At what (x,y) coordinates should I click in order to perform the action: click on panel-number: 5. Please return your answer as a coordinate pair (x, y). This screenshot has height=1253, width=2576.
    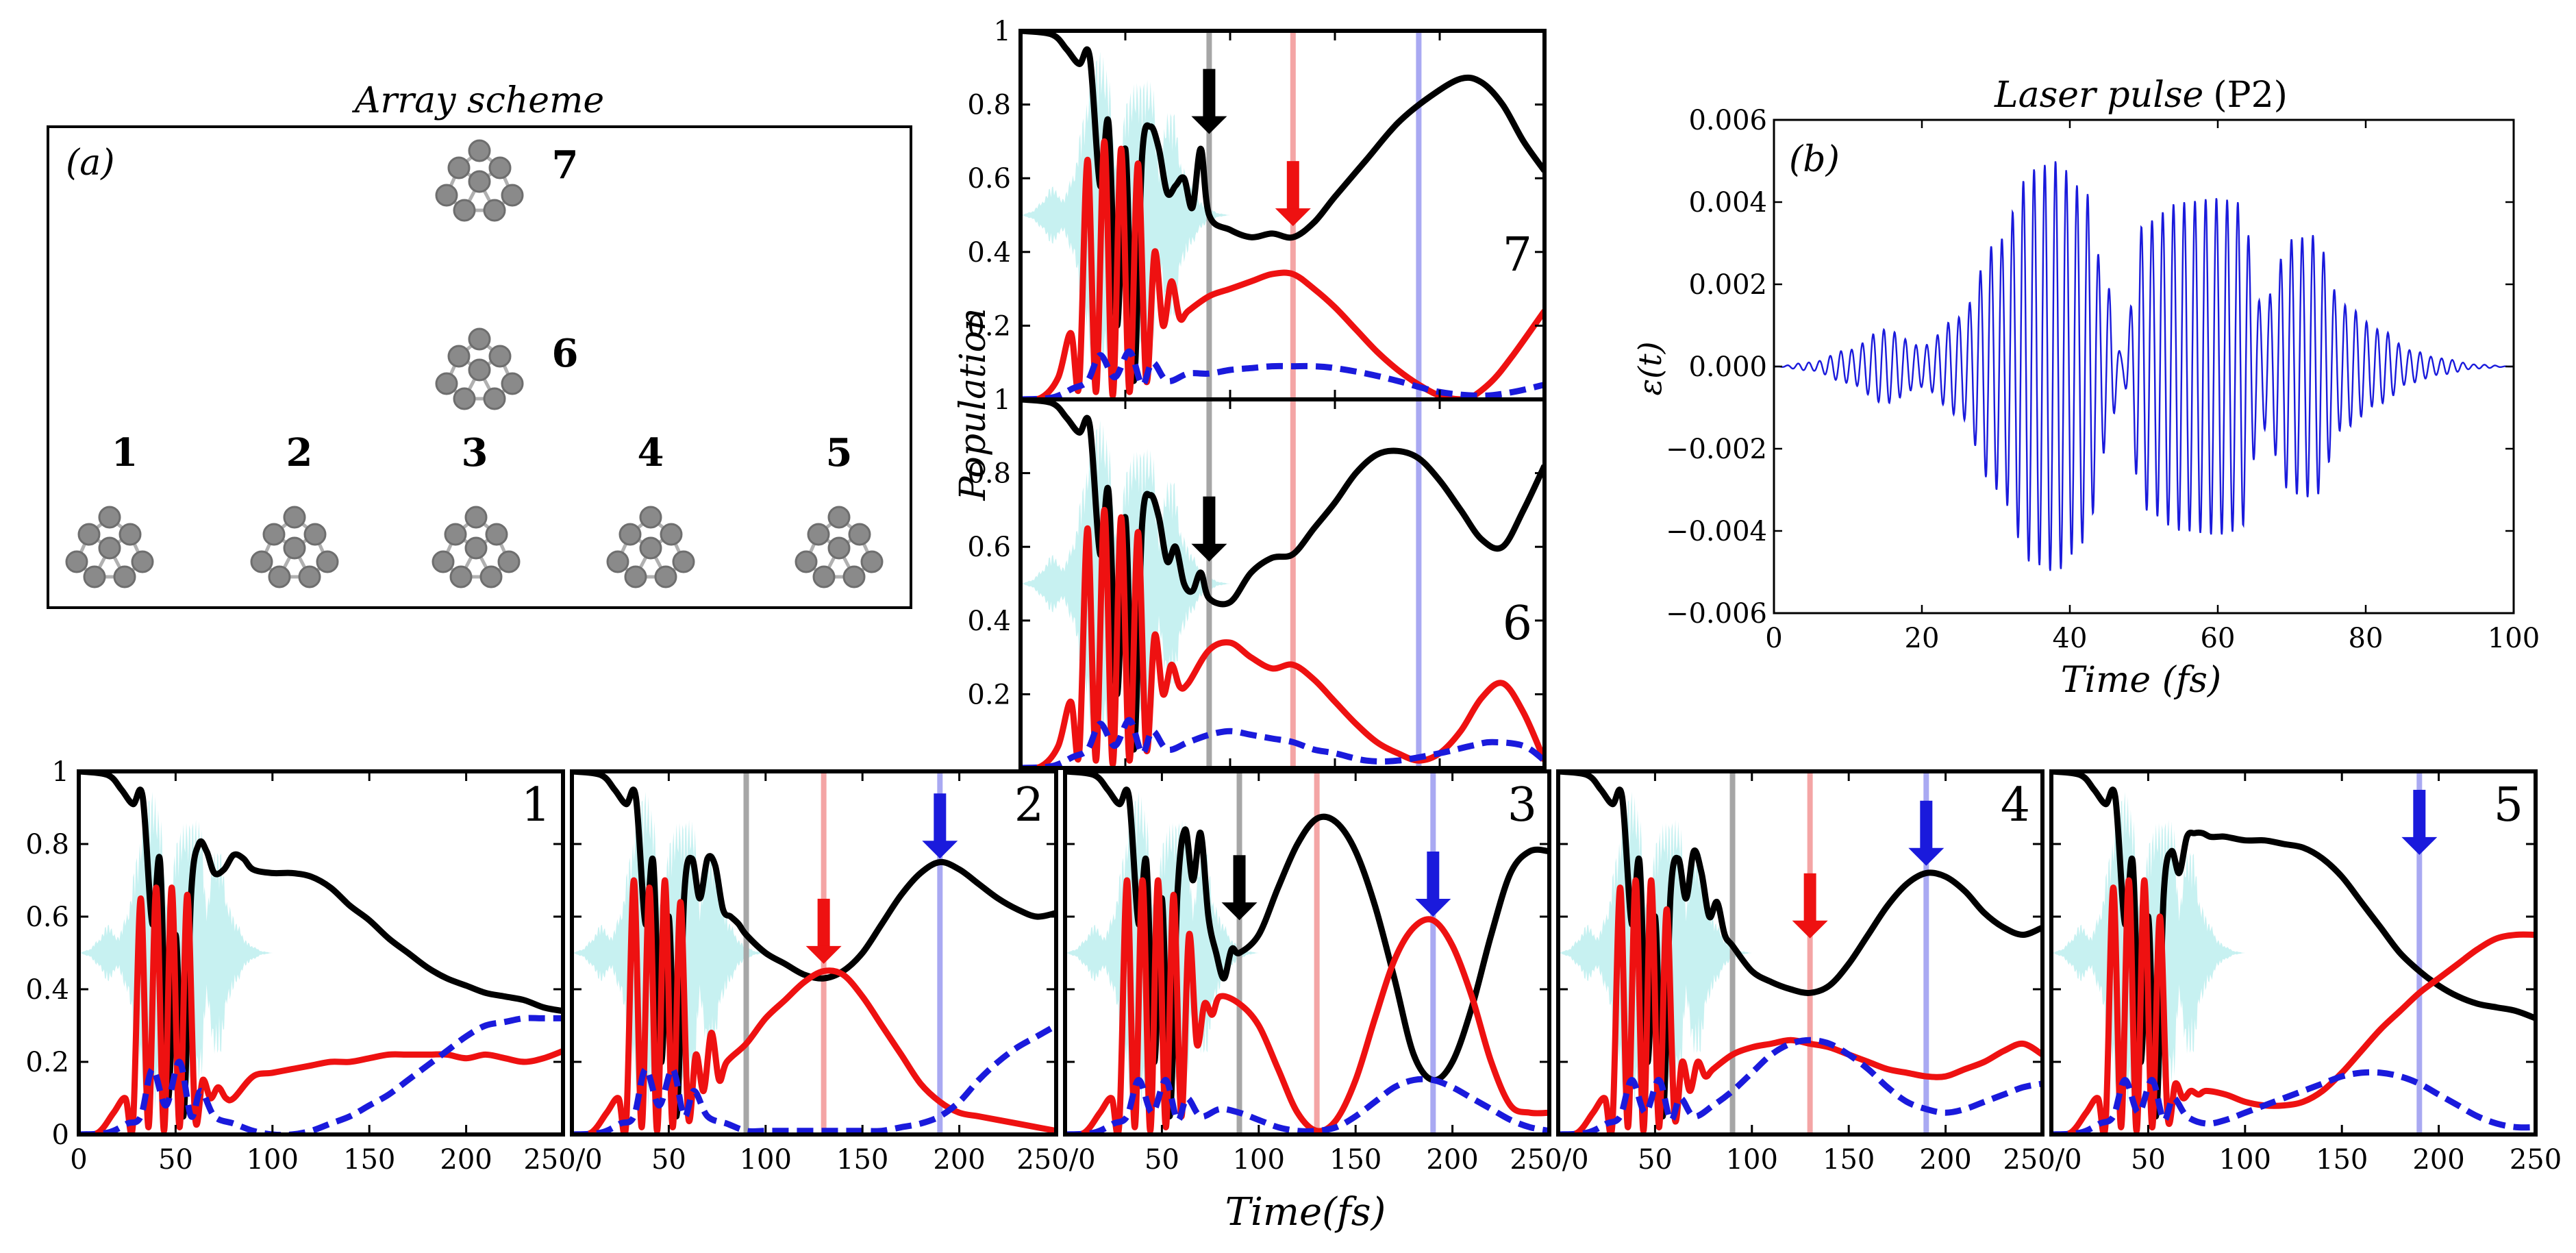
    Looking at the image, I should click on (2508, 805).